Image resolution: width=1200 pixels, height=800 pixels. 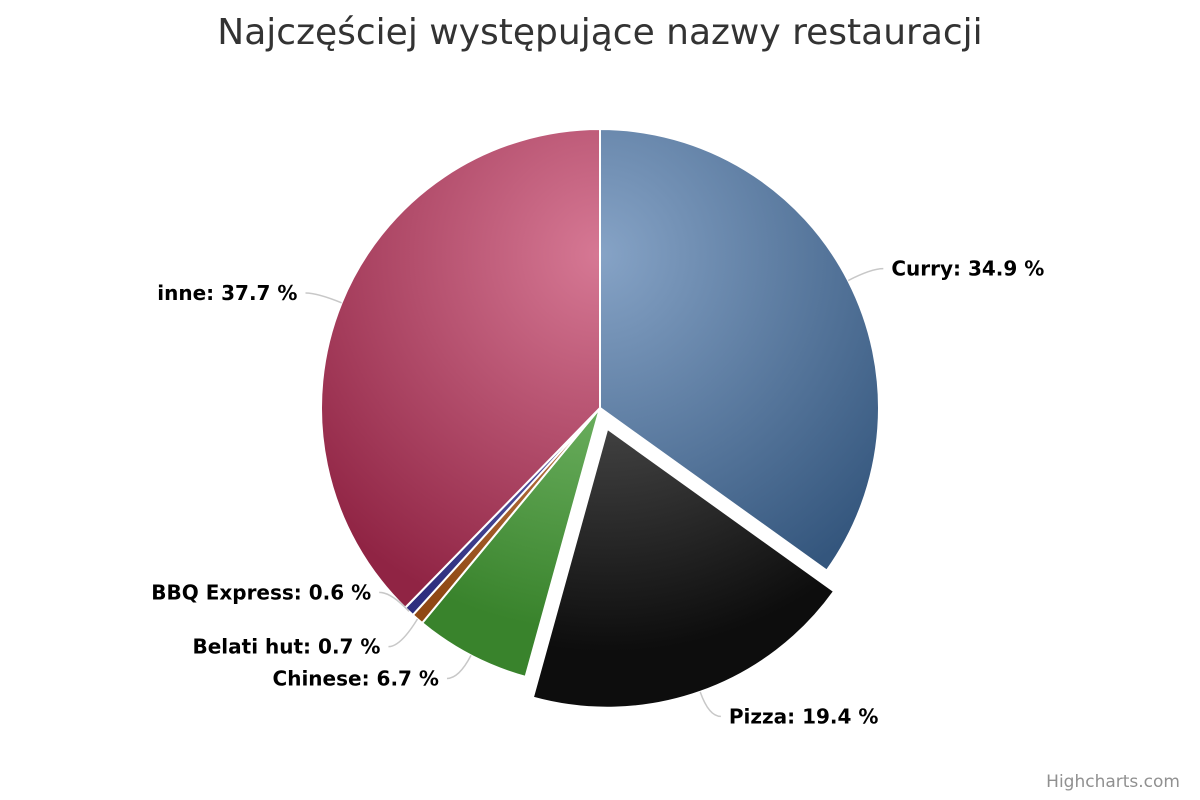 I want to click on data-label-belati-hut: Belati hut: 0.7 %, so click(x=286, y=647).